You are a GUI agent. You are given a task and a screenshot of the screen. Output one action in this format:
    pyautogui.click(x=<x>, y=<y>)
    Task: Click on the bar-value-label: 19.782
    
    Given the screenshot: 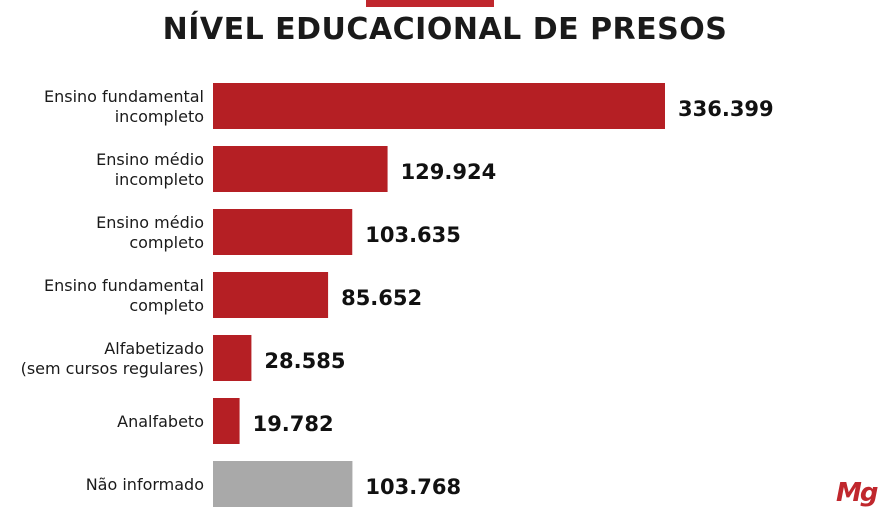 What is the action you would take?
    pyautogui.click(x=293, y=424)
    